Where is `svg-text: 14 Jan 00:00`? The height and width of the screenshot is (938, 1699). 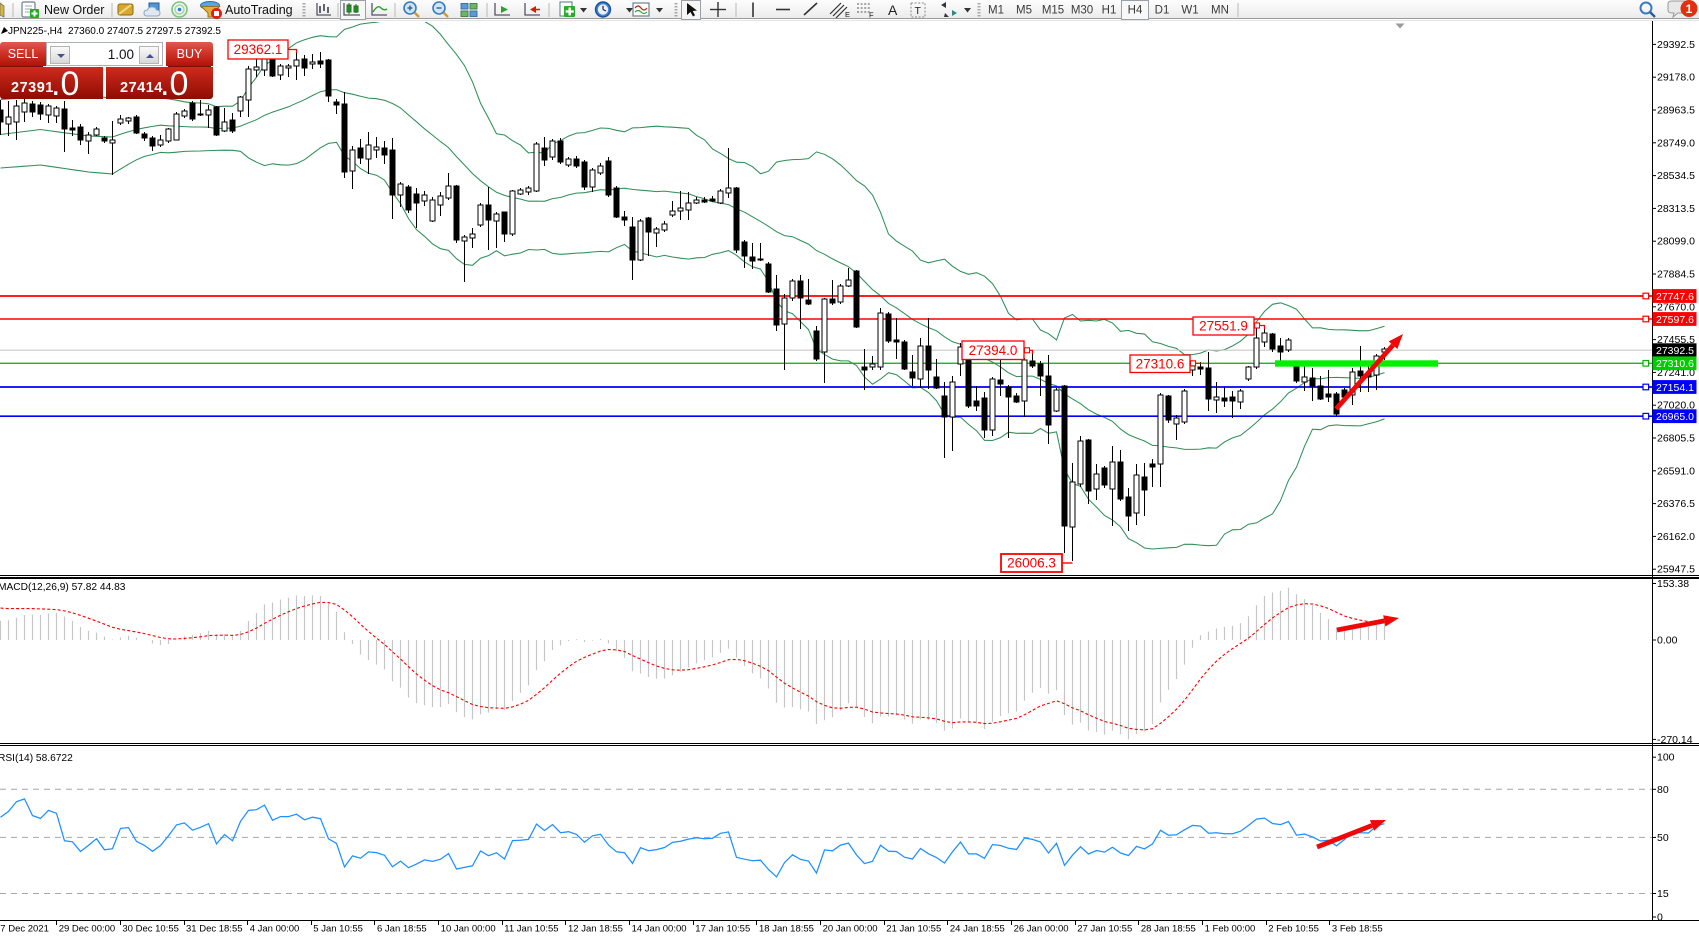 svg-text: 14 Jan 00:00 is located at coordinates (659, 929).